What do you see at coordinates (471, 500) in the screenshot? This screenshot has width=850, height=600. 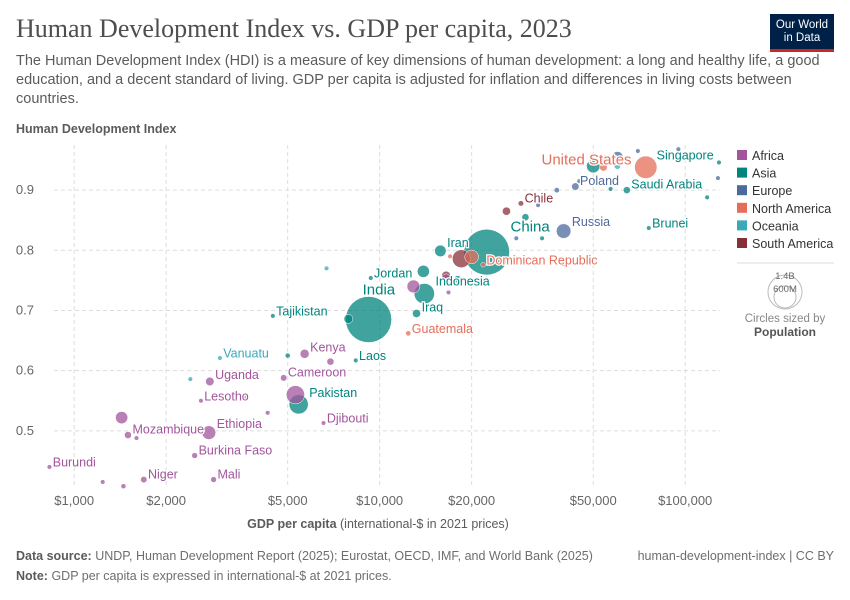 I see `x-tick-label: $20,000` at bounding box center [471, 500].